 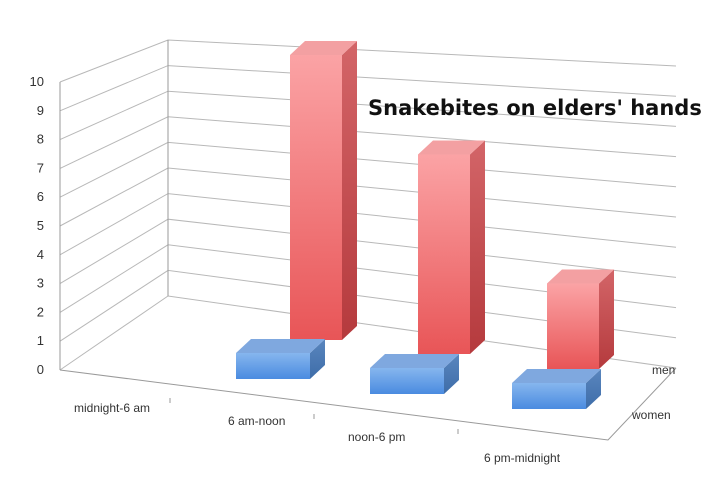 What do you see at coordinates (40, 139) in the screenshot?
I see `y-tick-label: 8` at bounding box center [40, 139].